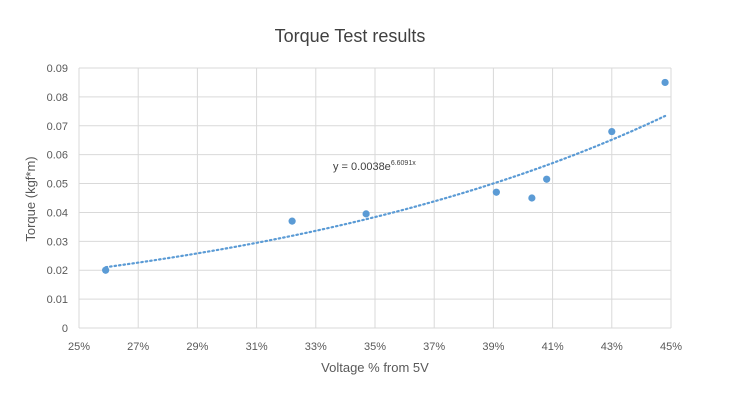 The height and width of the screenshot is (406, 733). What do you see at coordinates (57, 185) in the screenshot?
I see `y-tick-label: 0.05` at bounding box center [57, 185].